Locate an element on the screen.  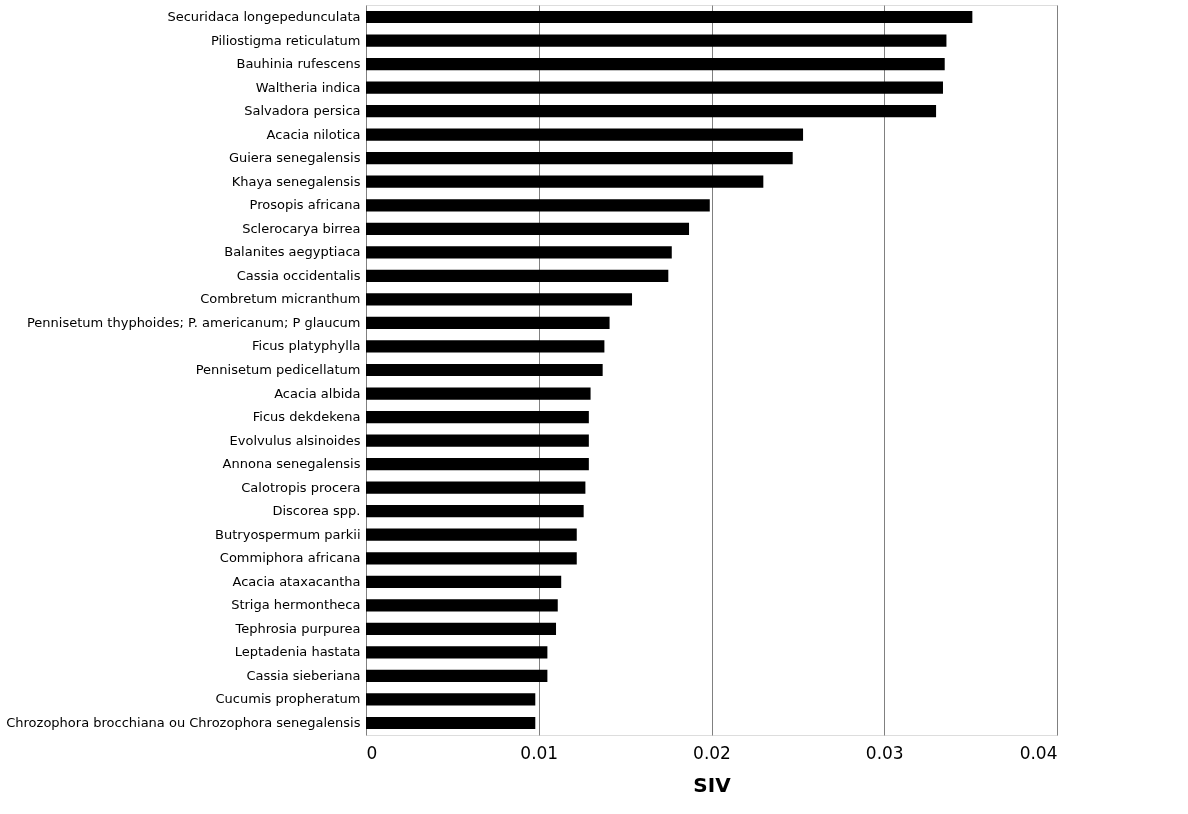
y-tick-label: Tephrosia purpurea is located at coordinates (297, 628).